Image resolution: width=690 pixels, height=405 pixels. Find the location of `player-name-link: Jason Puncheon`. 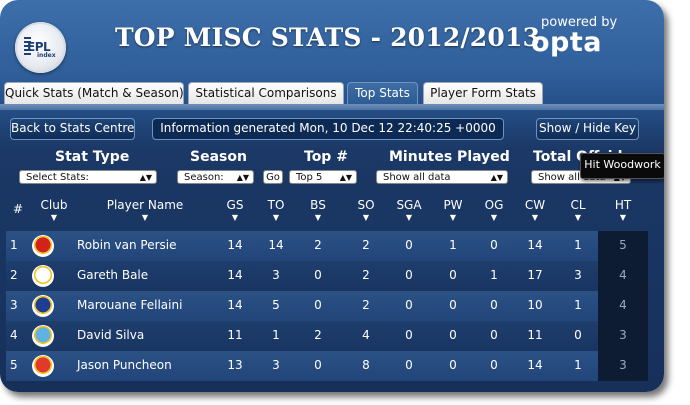

player-name-link: Jason Puncheon is located at coordinates (124, 365).